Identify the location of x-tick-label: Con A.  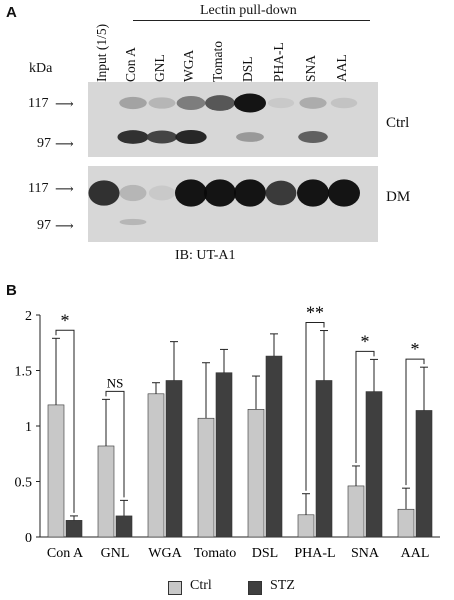
(65, 553).